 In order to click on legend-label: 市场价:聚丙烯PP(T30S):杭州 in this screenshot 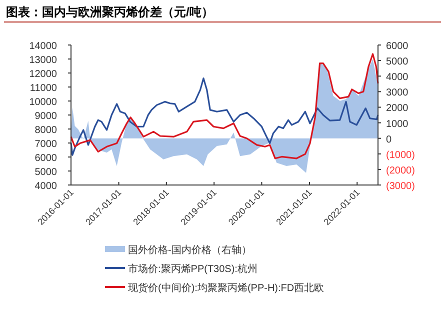, I will do `click(193, 269)`.